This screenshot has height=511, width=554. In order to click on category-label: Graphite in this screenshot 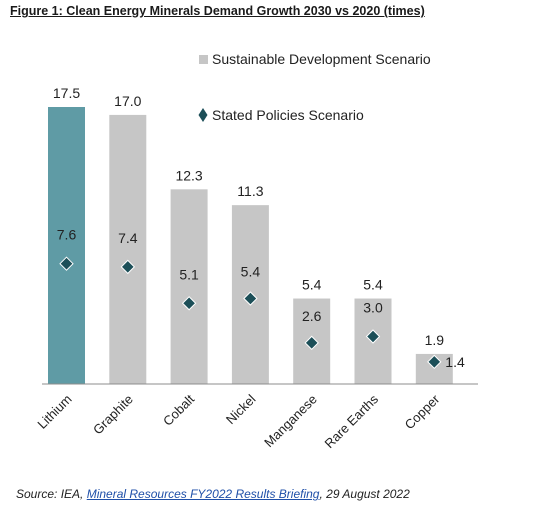, I will do `click(113, 415)`.